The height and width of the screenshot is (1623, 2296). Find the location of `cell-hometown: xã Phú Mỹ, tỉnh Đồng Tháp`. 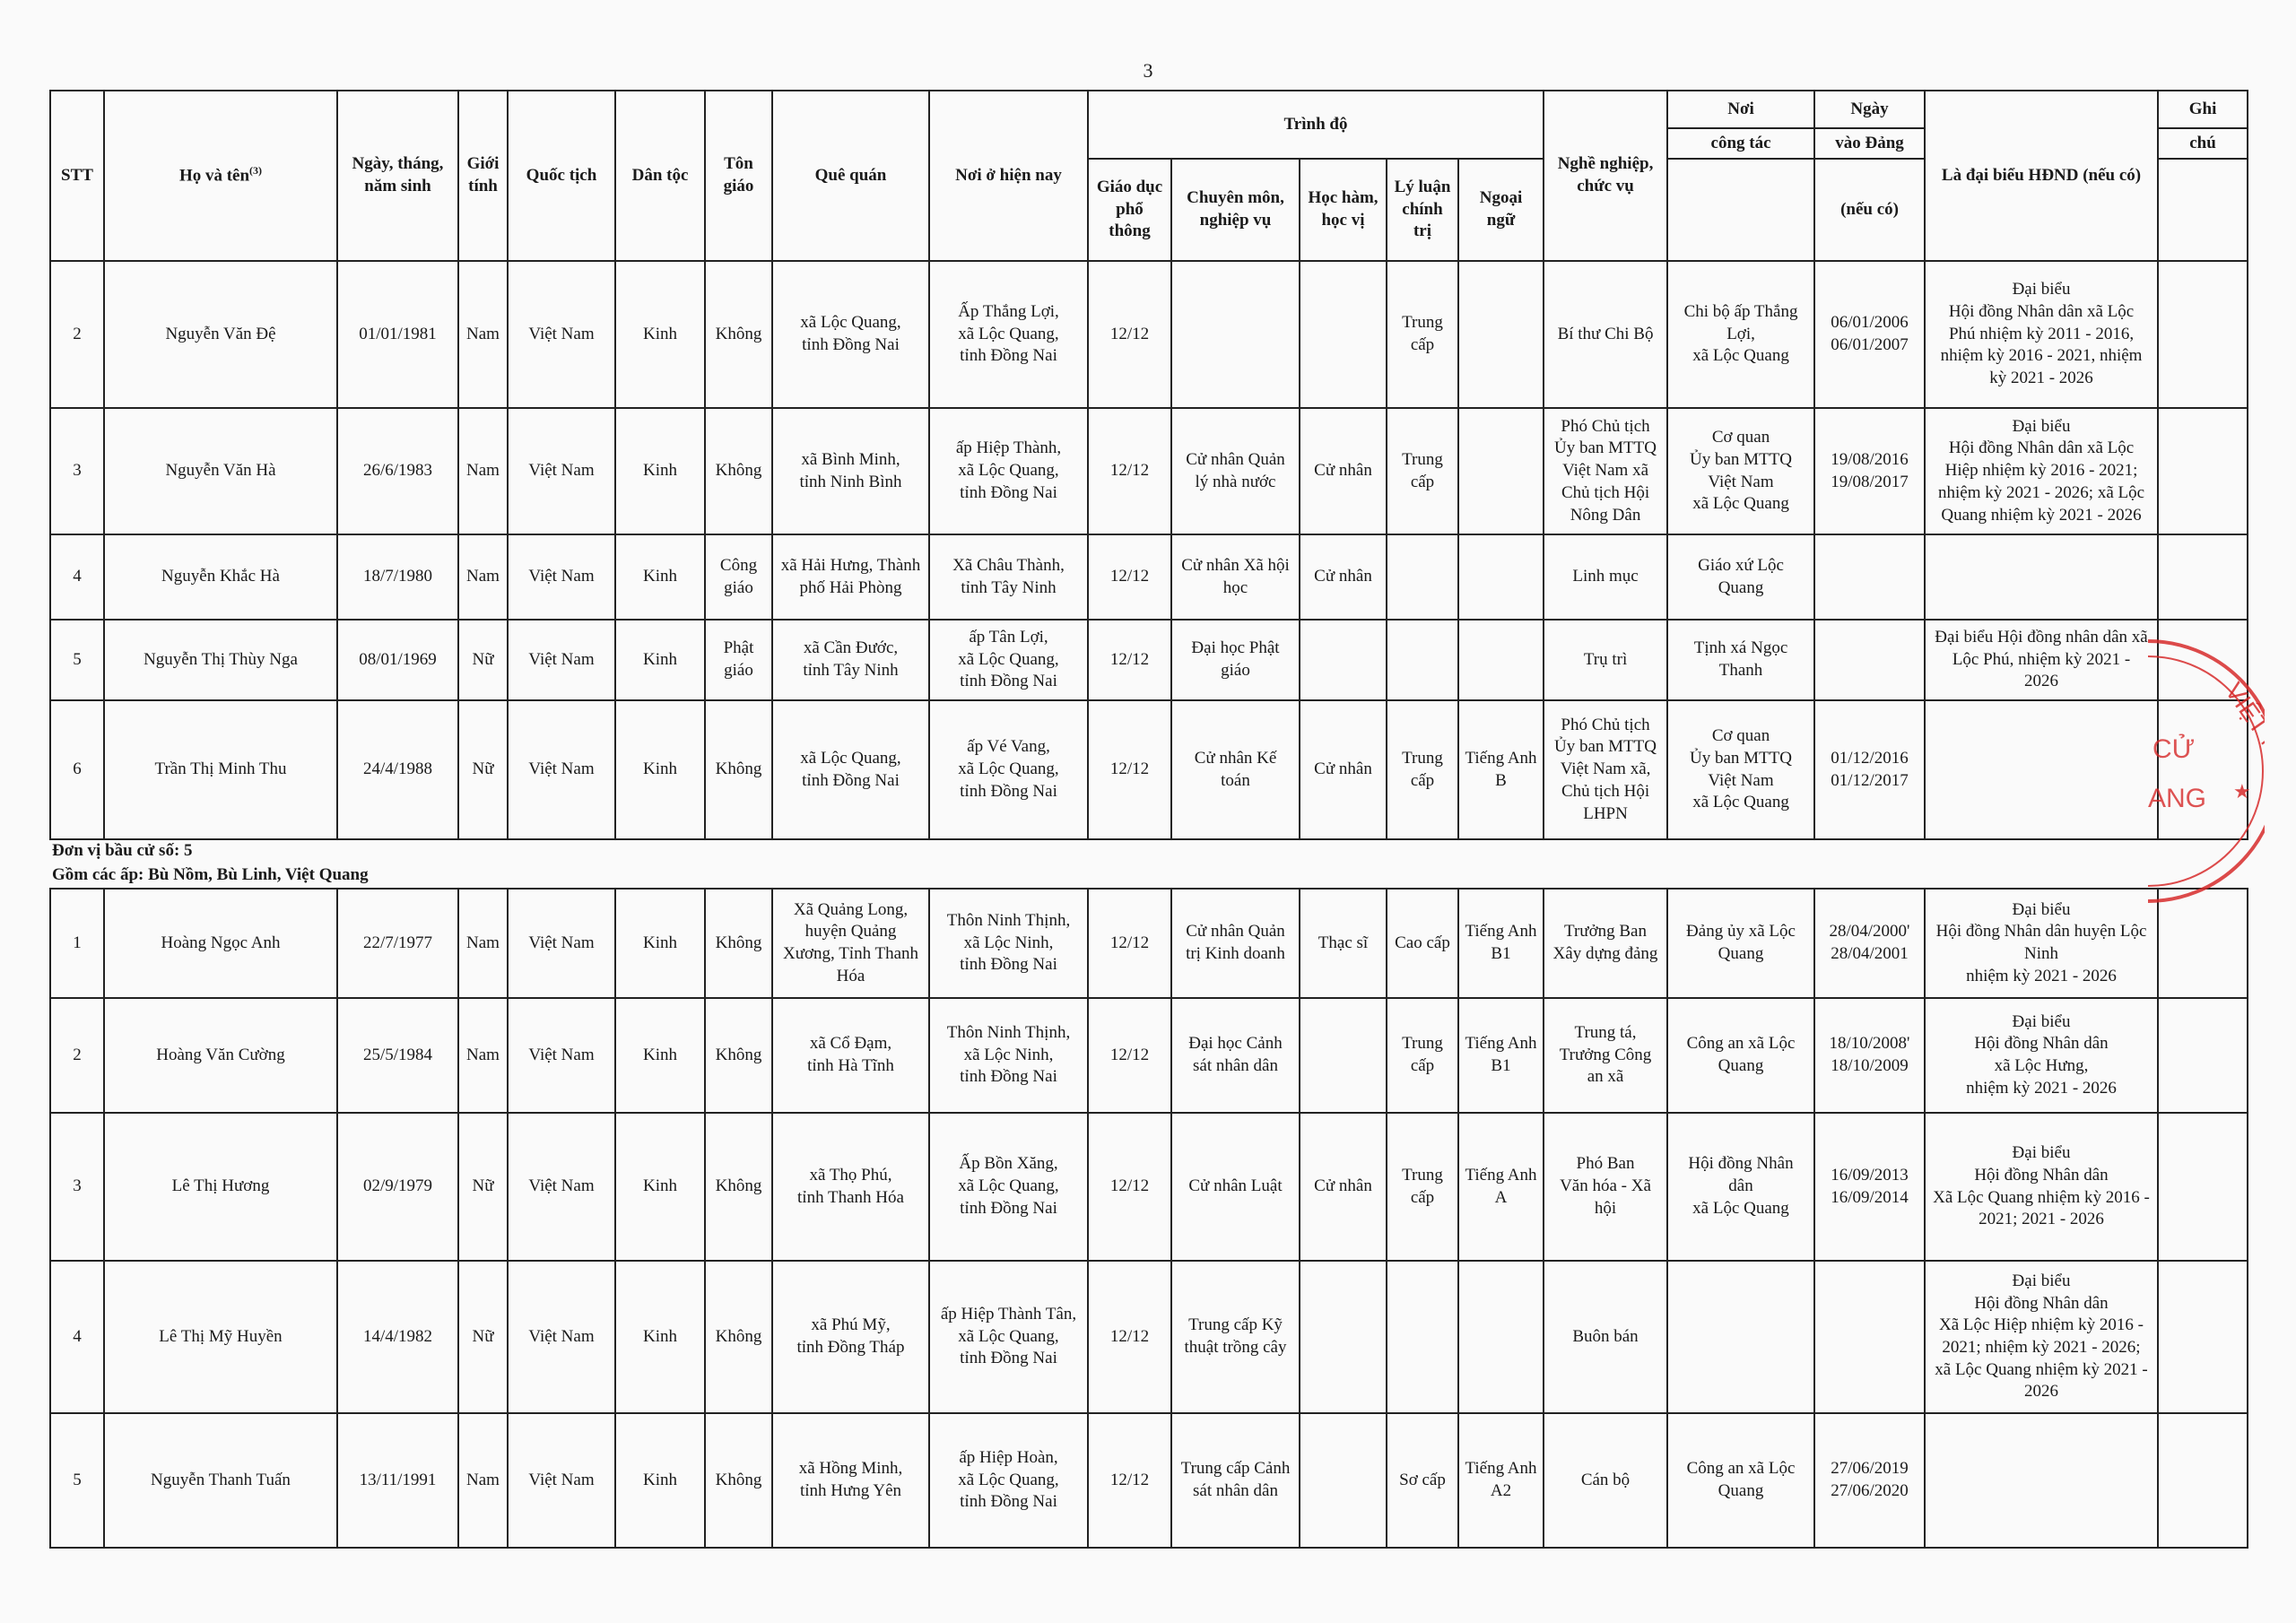

cell-hometown: xã Phú Mỹ, tỉnh Đồng Tháp is located at coordinates (850, 1337).